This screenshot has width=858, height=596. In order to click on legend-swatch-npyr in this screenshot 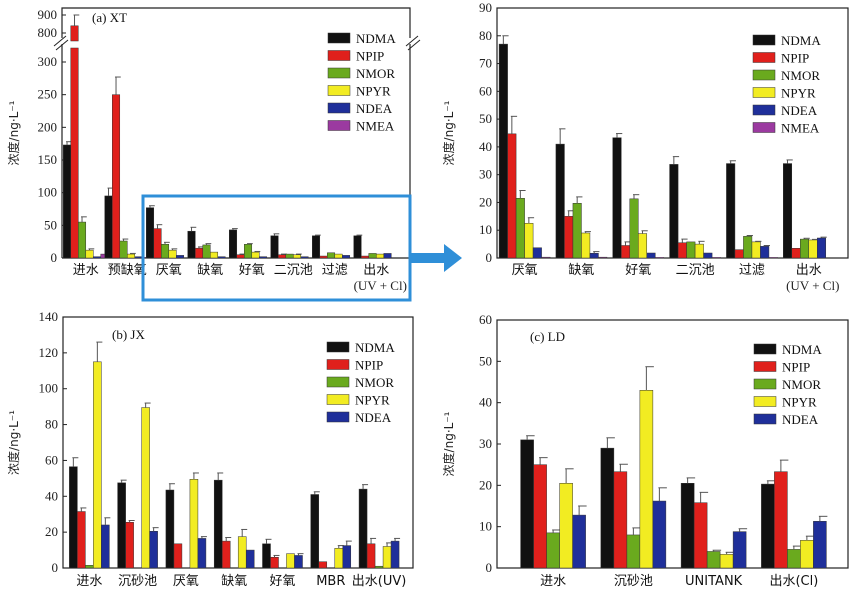, I will do `click(764, 92)`.